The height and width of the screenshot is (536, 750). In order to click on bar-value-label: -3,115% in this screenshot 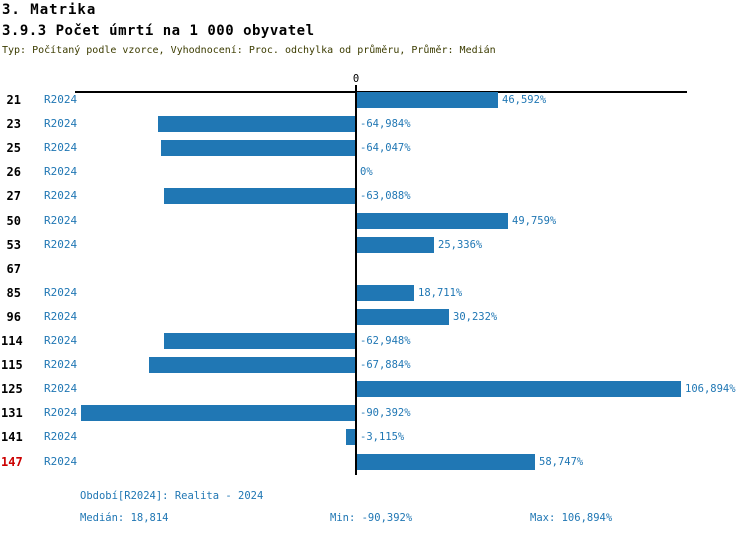, I will do `click(382, 437)`.